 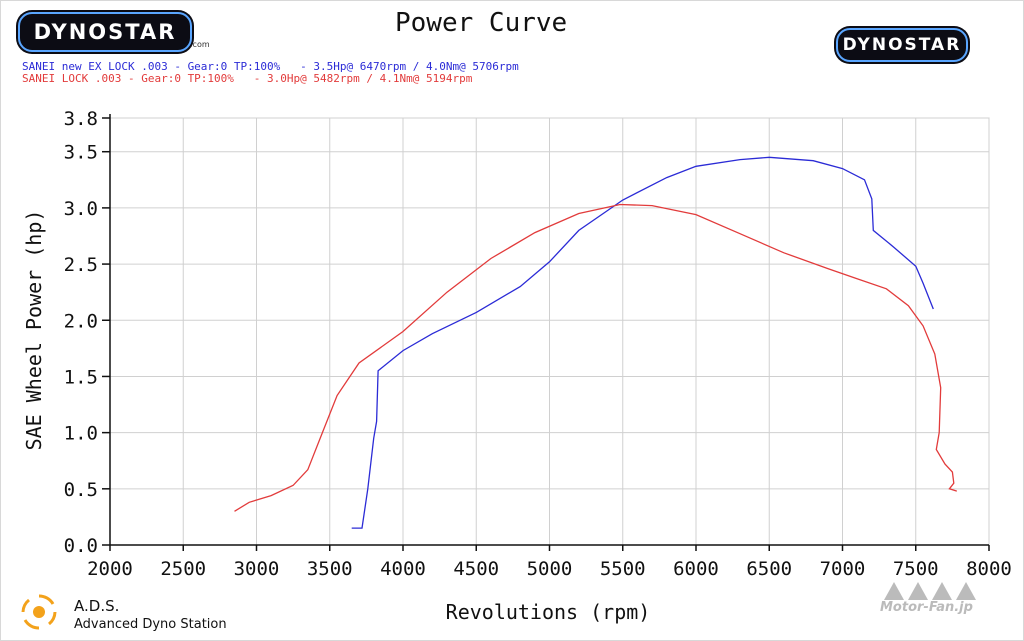 I want to click on x-tick-label: 7000, so click(x=843, y=569).